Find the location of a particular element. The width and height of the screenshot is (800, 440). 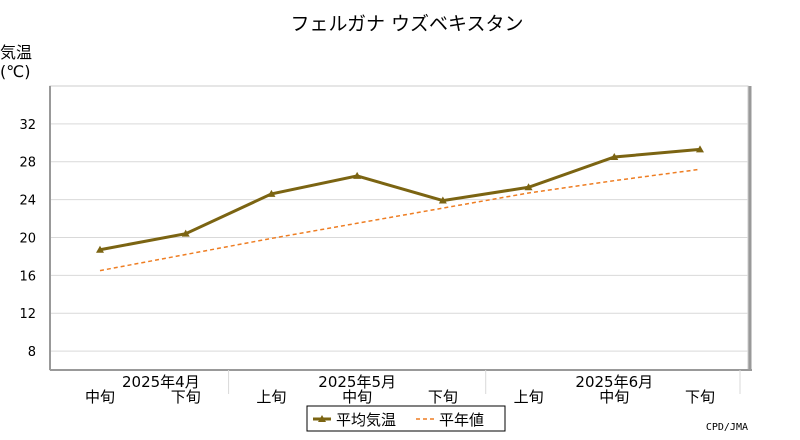

credit-label: CPD/JMA is located at coordinates (727, 427).